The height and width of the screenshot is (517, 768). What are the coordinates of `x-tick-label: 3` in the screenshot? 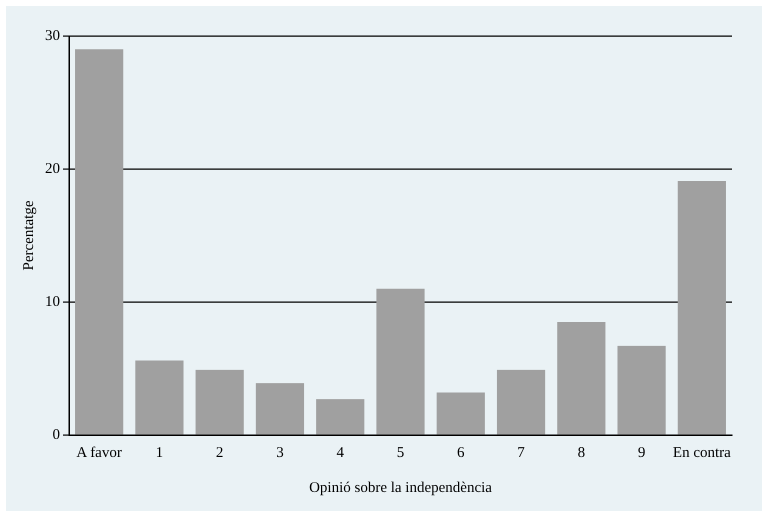 It's located at (280, 452).